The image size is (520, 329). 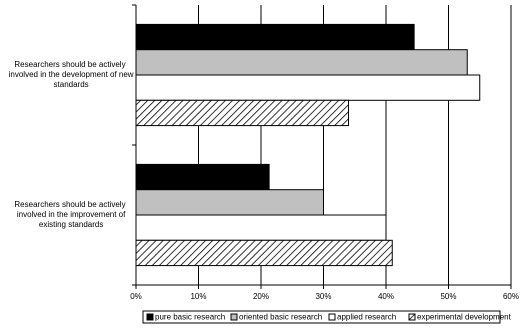 What do you see at coordinates (198, 296) in the screenshot?
I see `x-tick-label: 10%` at bounding box center [198, 296].